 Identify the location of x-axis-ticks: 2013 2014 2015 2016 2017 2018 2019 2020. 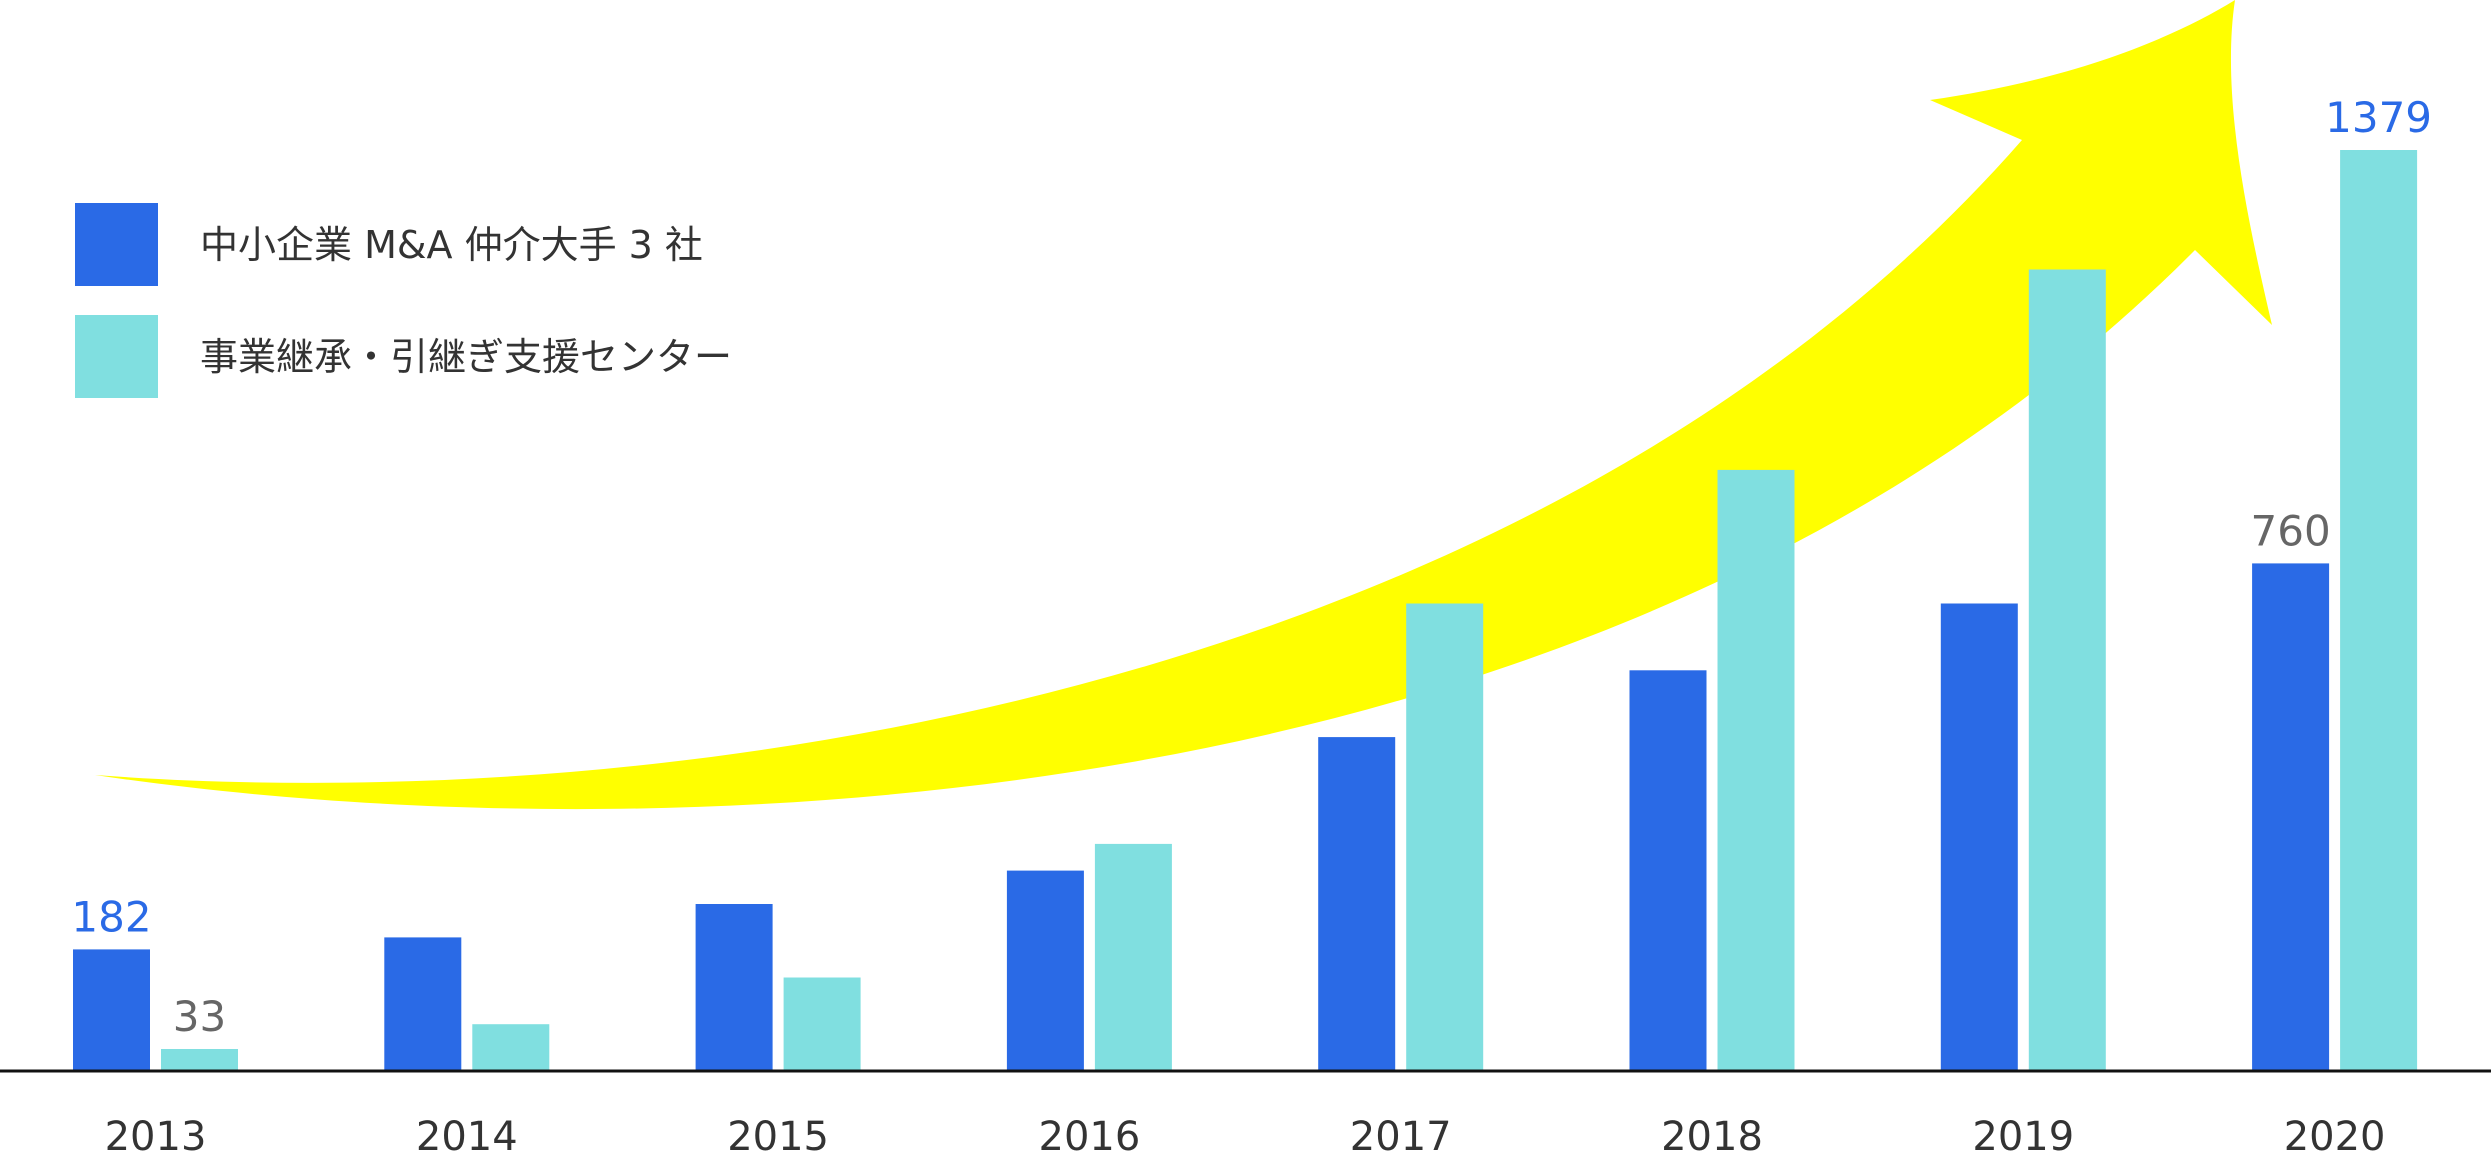
(1245, 1137).